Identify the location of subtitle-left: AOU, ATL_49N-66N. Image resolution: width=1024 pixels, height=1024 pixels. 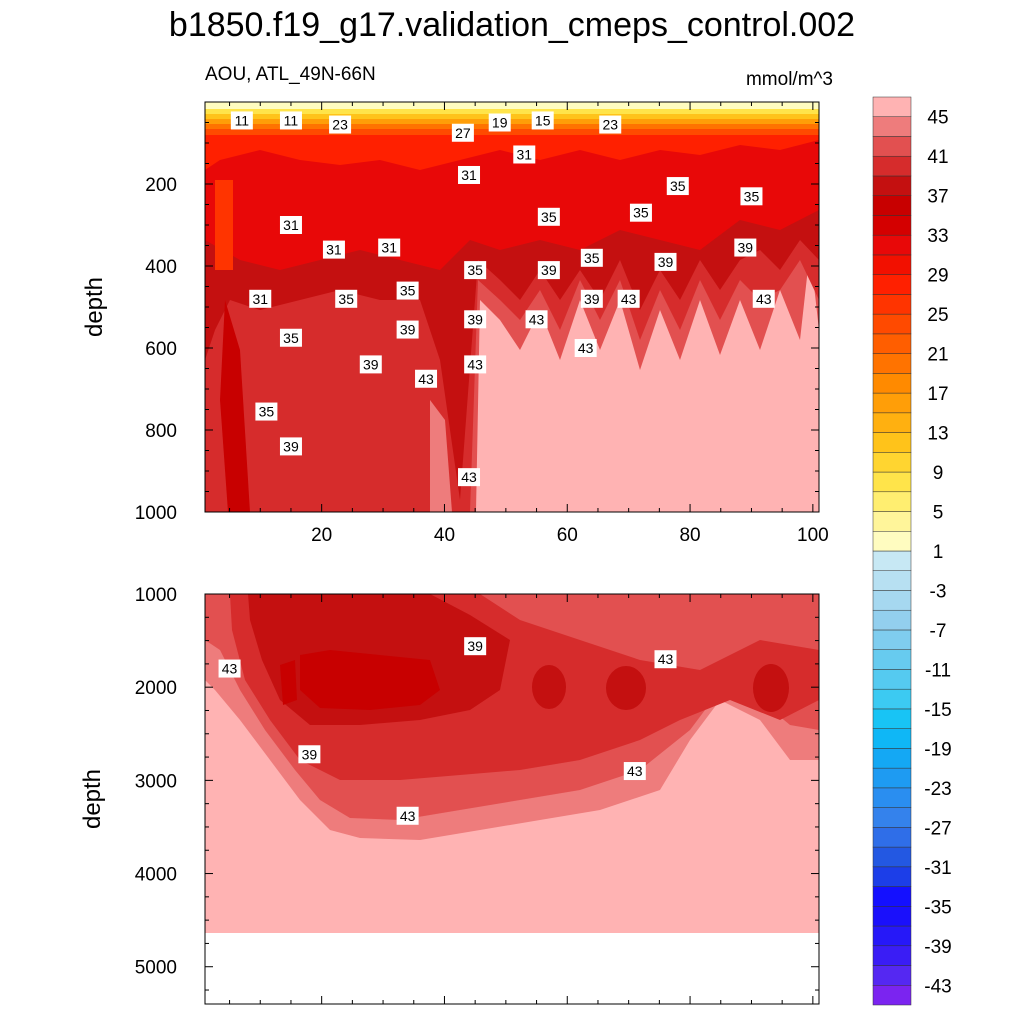
(290, 74).